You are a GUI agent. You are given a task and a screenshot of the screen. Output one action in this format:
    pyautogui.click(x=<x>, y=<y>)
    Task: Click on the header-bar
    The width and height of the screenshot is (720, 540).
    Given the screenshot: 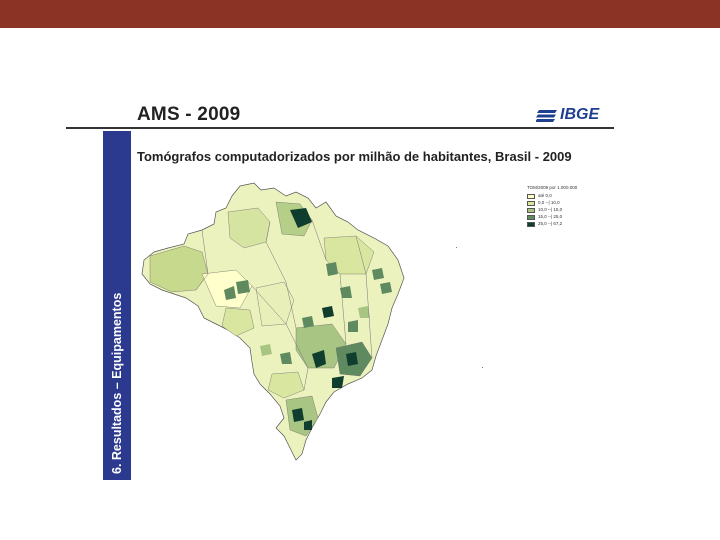 What is the action you would take?
    pyautogui.click(x=360, y=14)
    